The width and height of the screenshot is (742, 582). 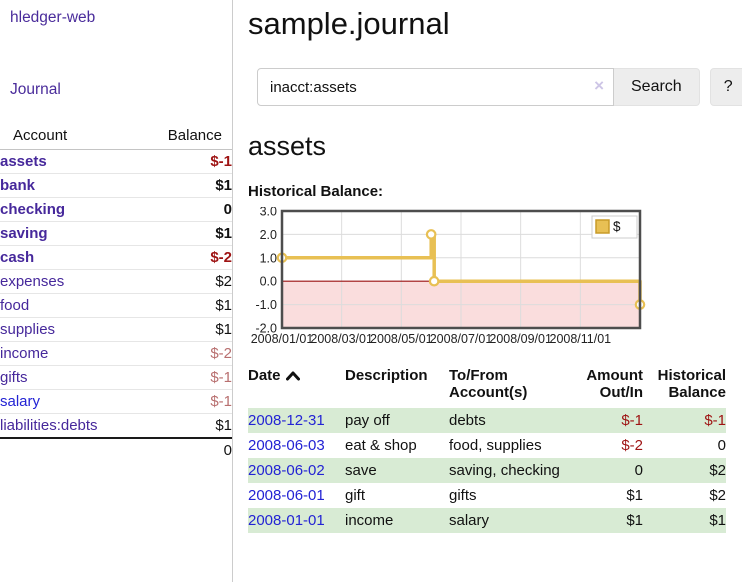 What do you see at coordinates (515, 470) in the screenshot?
I see `transaction-accounts: saving, checking` at bounding box center [515, 470].